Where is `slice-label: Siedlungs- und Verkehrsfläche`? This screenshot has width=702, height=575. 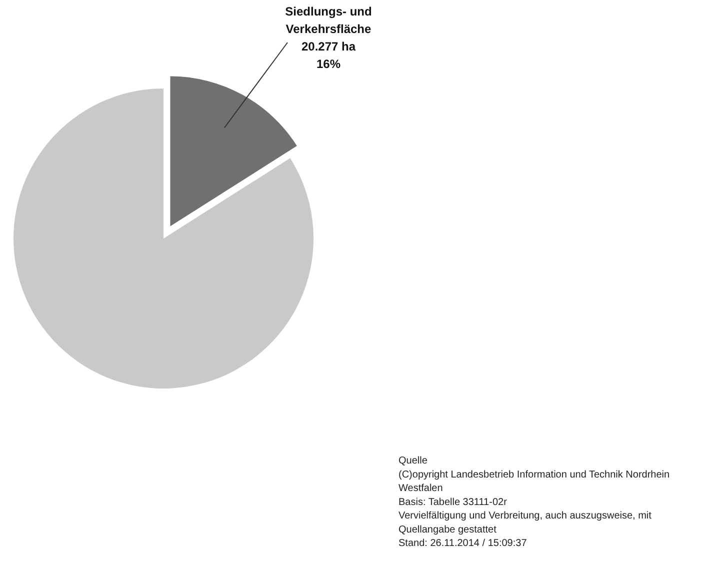 slice-label: Siedlungs- und Verkehrsfläche is located at coordinates (328, 20).